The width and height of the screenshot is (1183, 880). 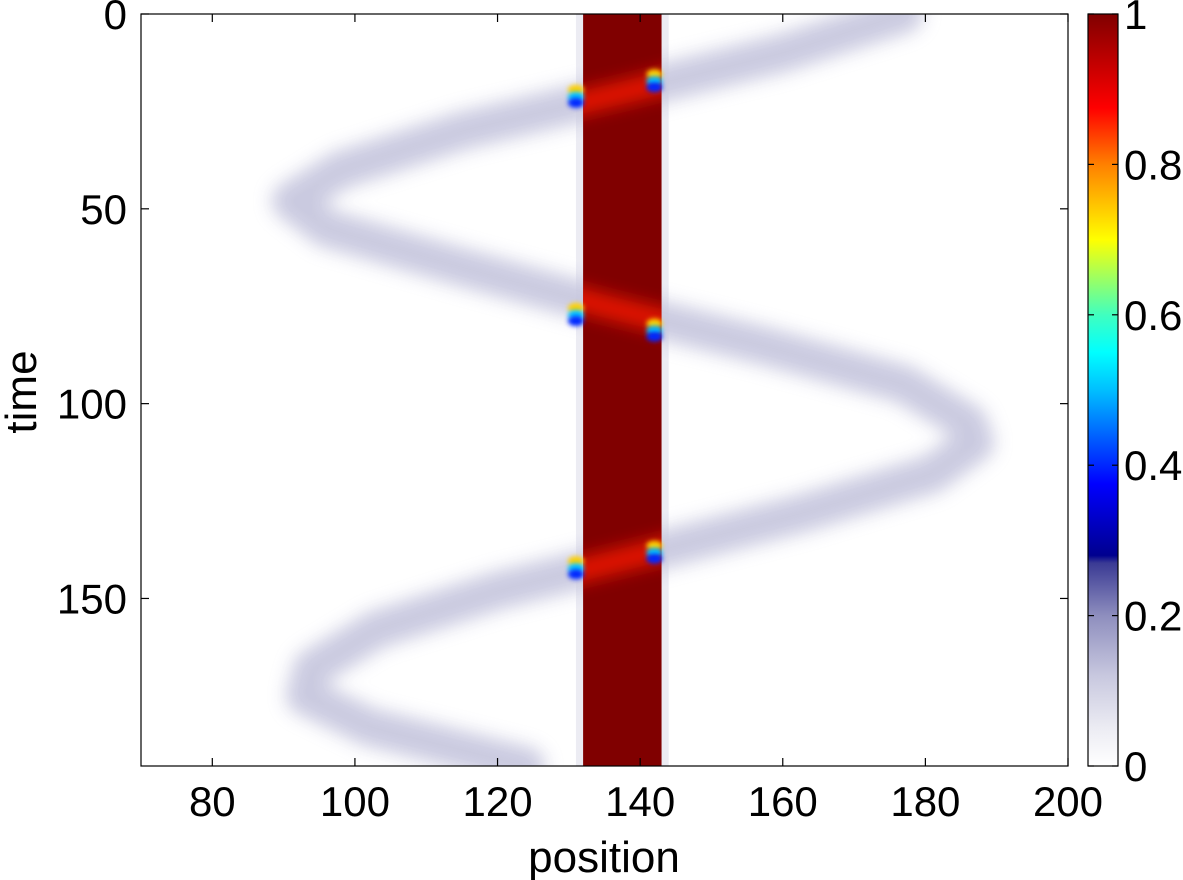 What do you see at coordinates (1153, 465) in the screenshot?
I see `colorbar-tick-label: 0.4` at bounding box center [1153, 465].